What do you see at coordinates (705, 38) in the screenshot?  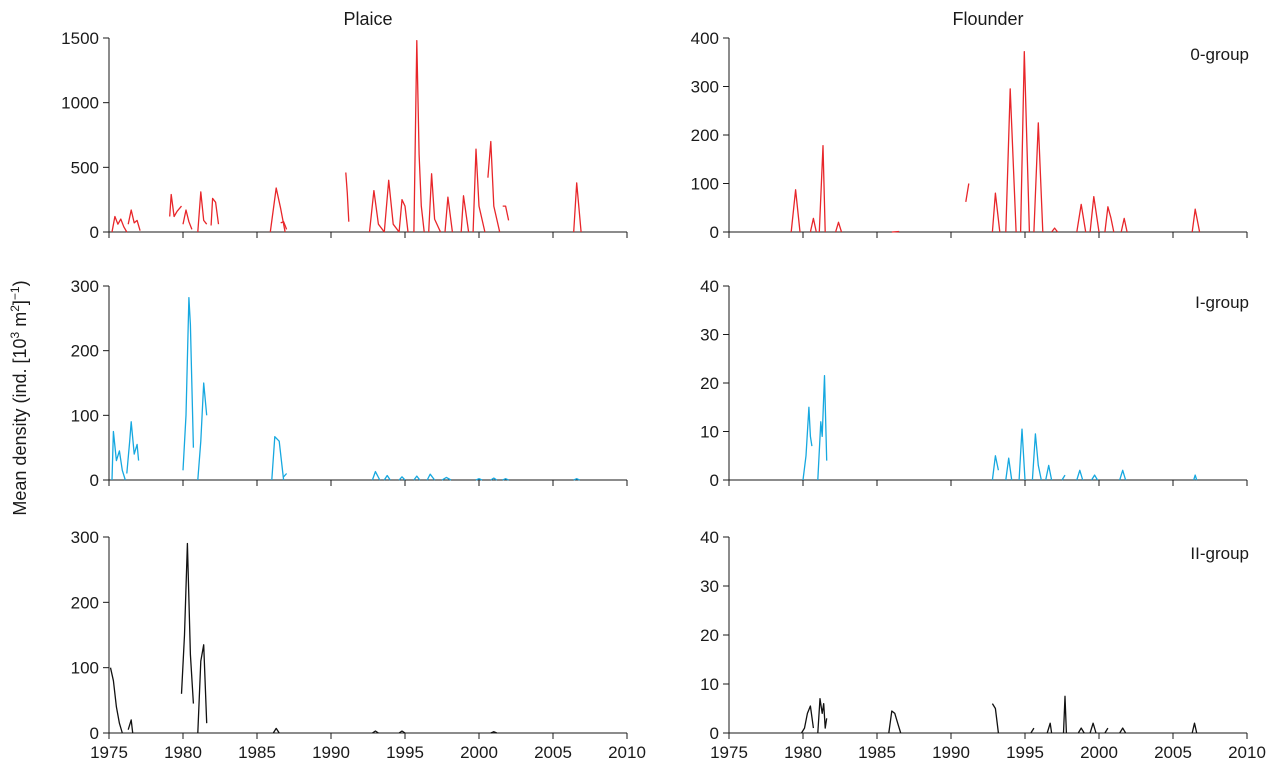 I see `y-tick-label: 400` at bounding box center [705, 38].